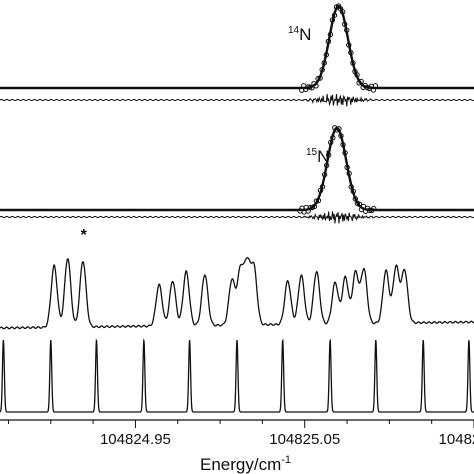  Describe the element at coordinates (237, 100) in the screenshot. I see `residual-trace-14n` at that location.